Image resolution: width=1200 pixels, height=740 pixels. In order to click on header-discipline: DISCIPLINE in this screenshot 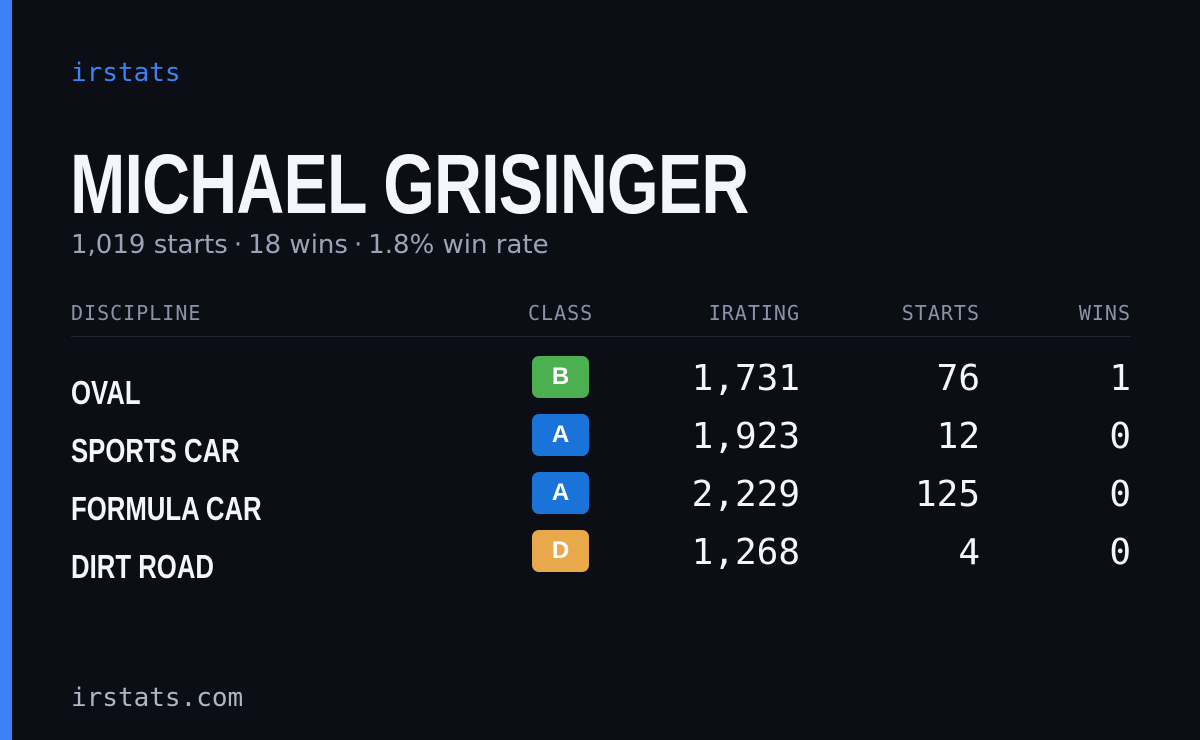, I will do `click(136, 313)`.